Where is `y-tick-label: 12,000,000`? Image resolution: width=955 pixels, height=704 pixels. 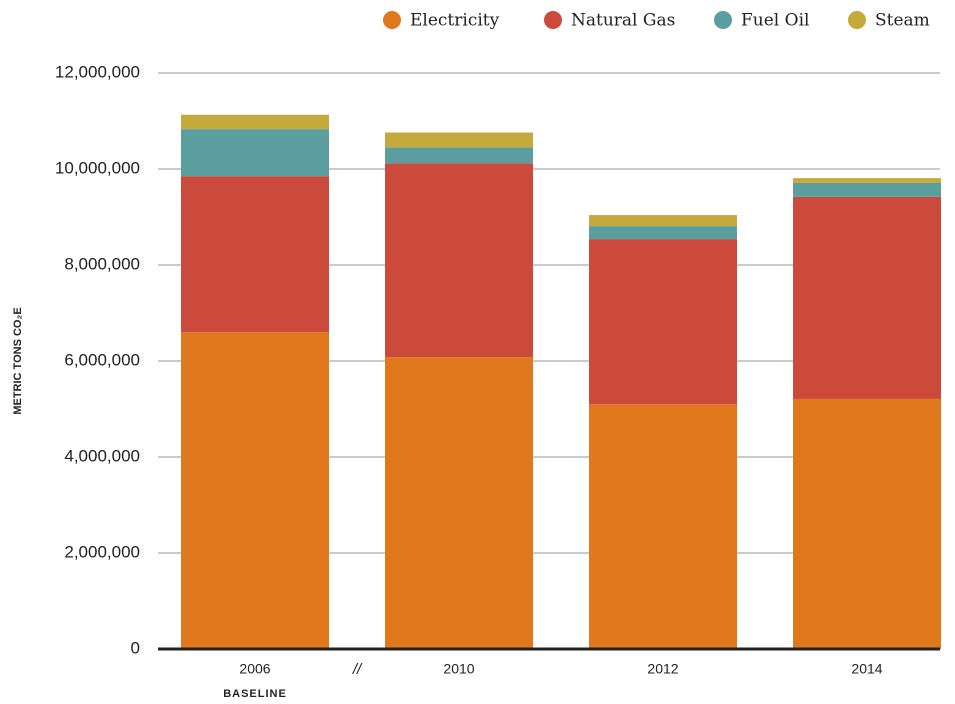 y-tick-label: 12,000,000 is located at coordinates (97, 71).